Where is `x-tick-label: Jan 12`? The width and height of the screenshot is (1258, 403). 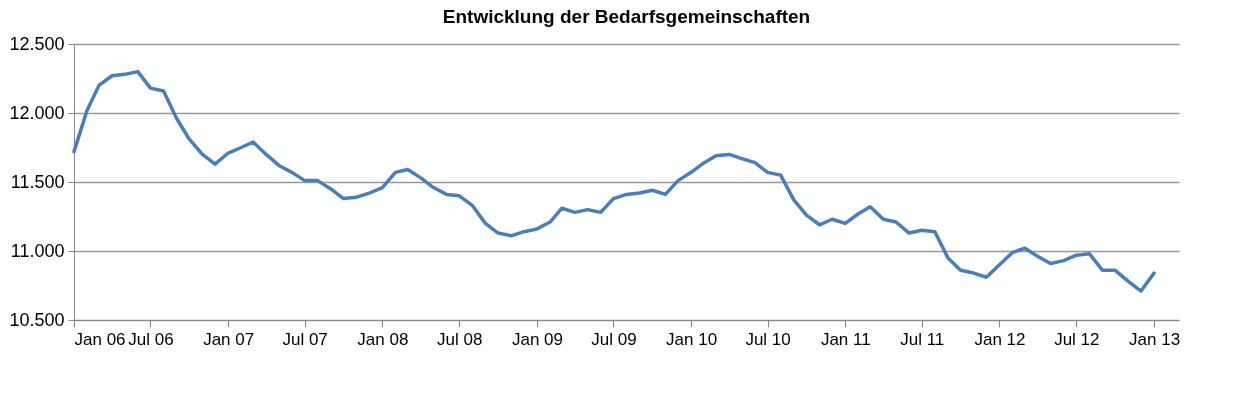 x-tick-label: Jan 12 is located at coordinates (1000, 339).